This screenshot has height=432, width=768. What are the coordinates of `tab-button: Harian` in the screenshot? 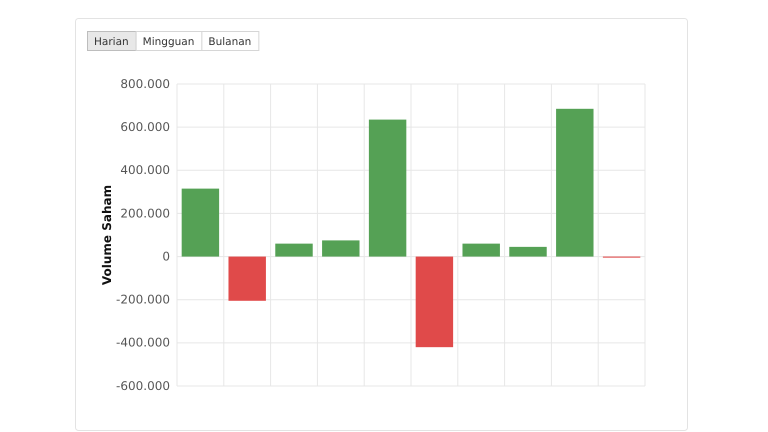 It's located at (112, 41).